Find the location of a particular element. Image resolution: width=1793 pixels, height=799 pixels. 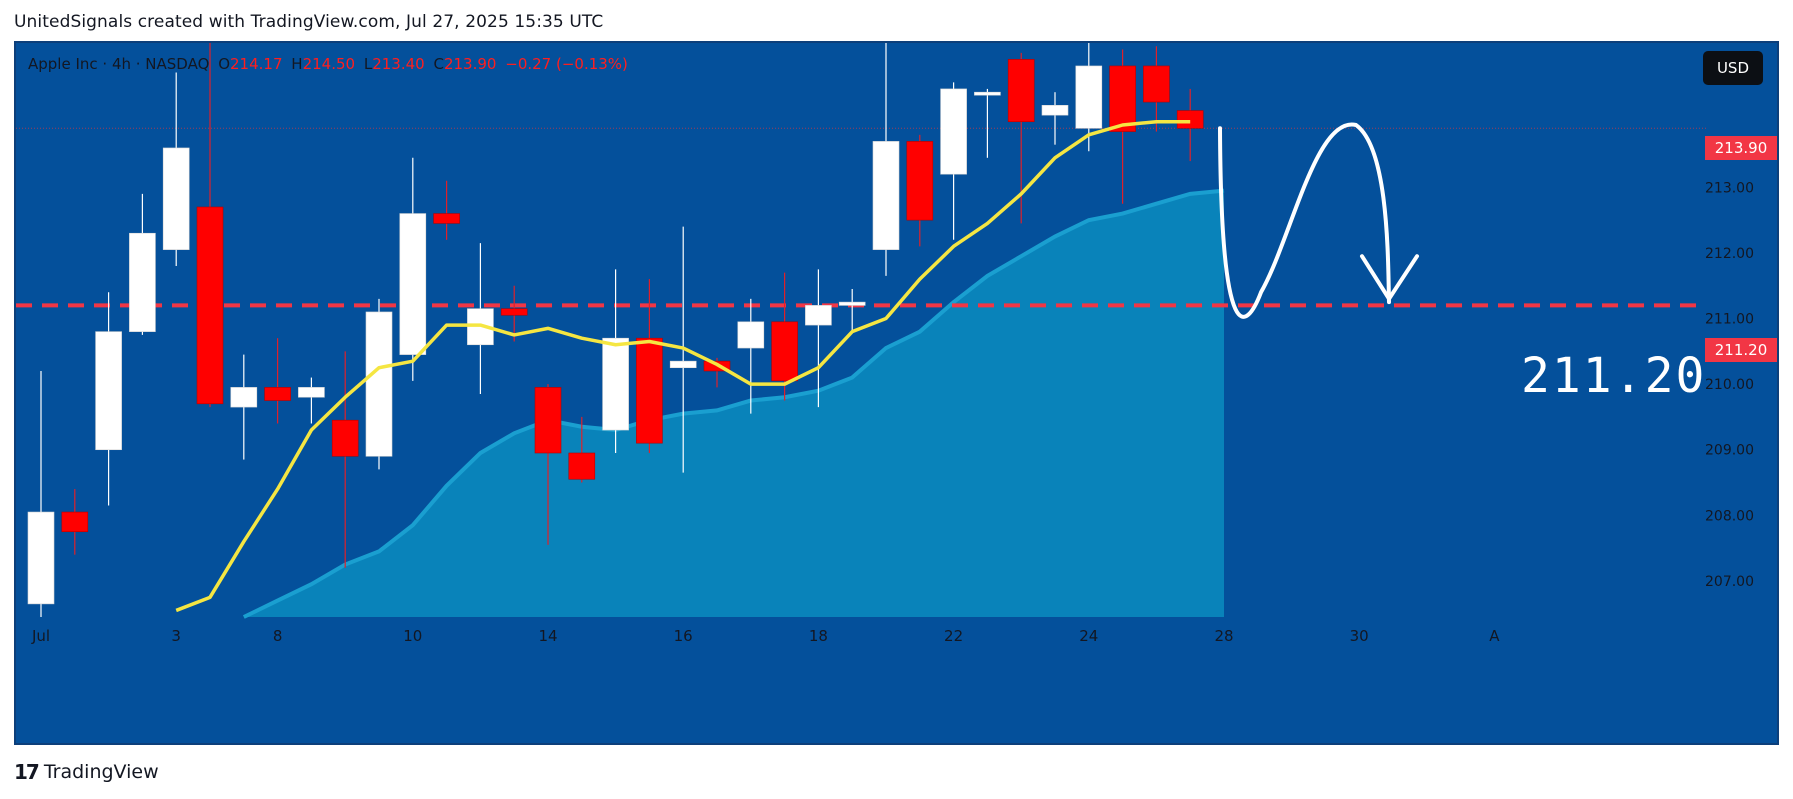

x-tick-label: Jul is located at coordinates (40, 636).